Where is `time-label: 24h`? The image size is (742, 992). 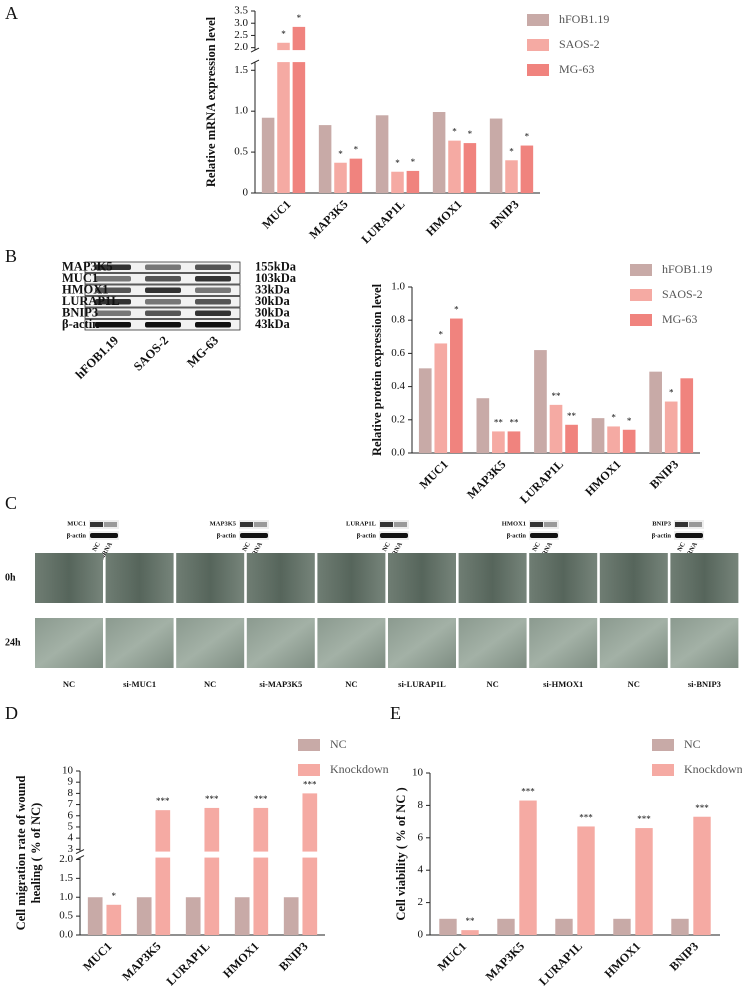 time-label: 24h is located at coordinates (13, 642).